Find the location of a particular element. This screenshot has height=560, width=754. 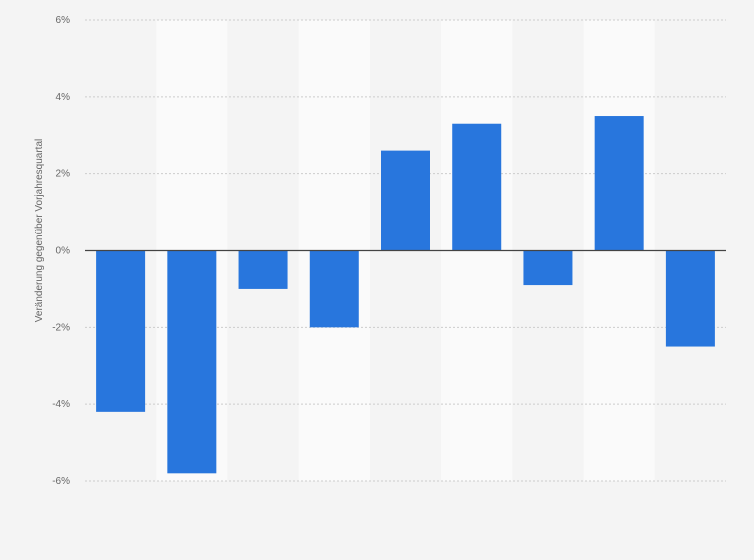

y-axis-label: Veränderung gegenüber Vorjahresquartal is located at coordinates (39, 230).